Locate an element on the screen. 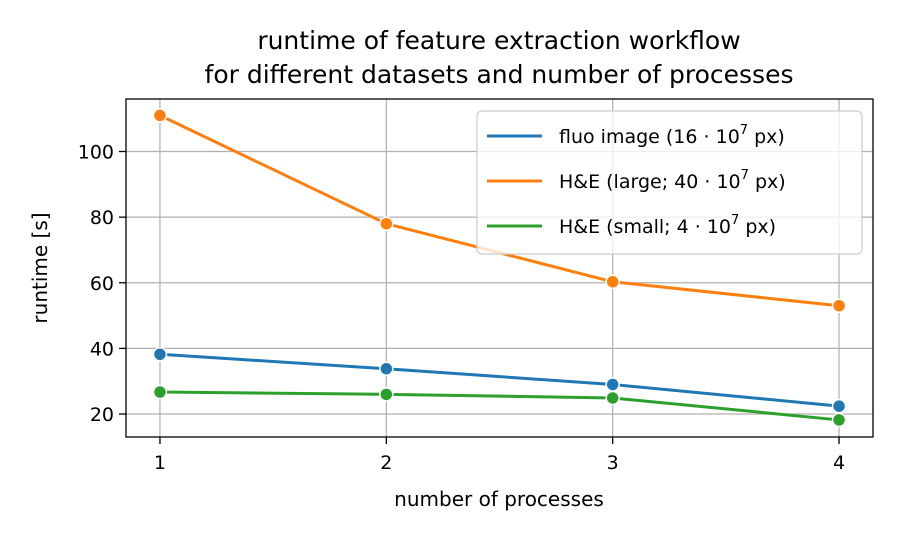  x-tick-label: 2 is located at coordinates (386, 463).